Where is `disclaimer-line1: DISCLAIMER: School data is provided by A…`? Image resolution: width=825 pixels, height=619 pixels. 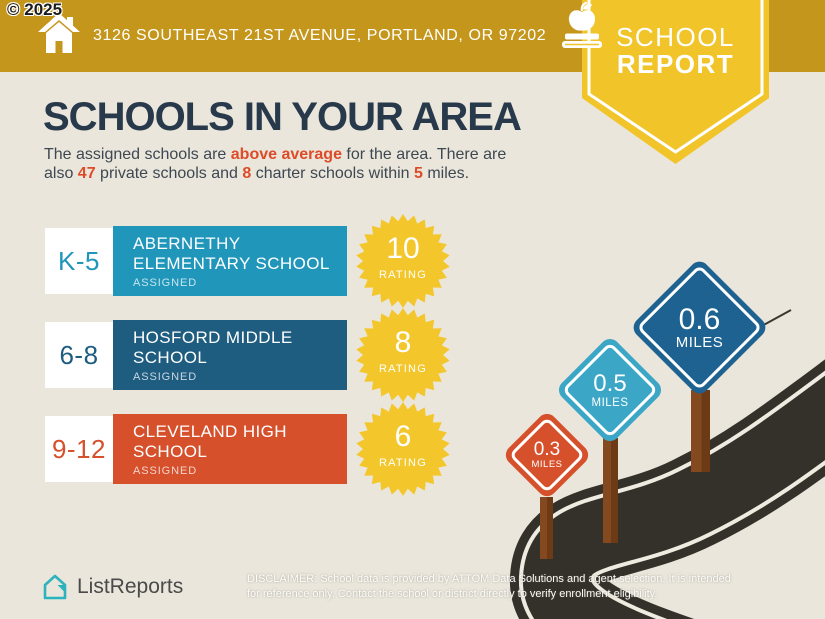
disclaimer-line1: DISCLAIMER: School data is provided by A… is located at coordinates (489, 579).